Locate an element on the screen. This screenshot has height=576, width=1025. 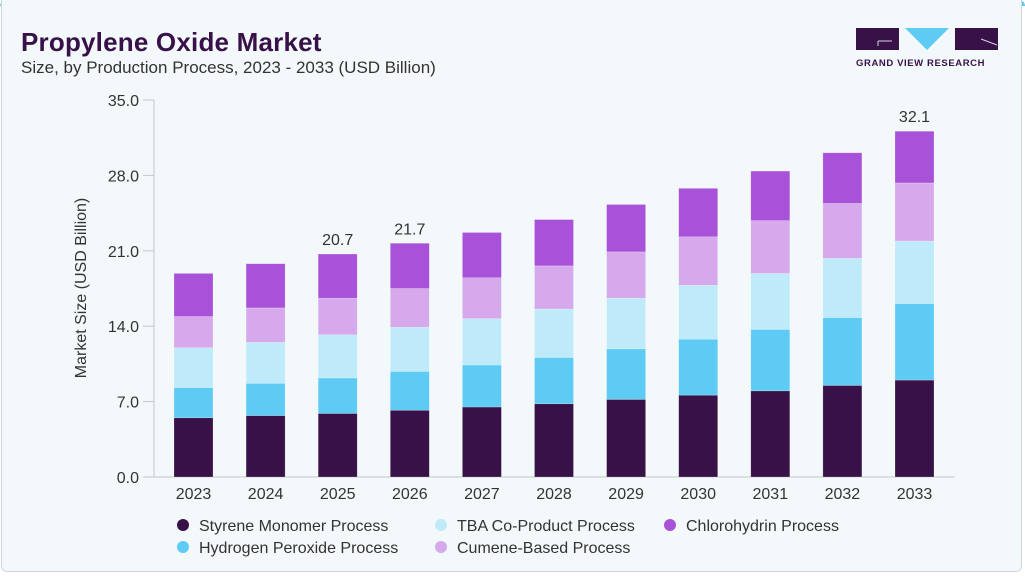
bar-segment-tba-co-product-process-2029 is located at coordinates (626, 323).